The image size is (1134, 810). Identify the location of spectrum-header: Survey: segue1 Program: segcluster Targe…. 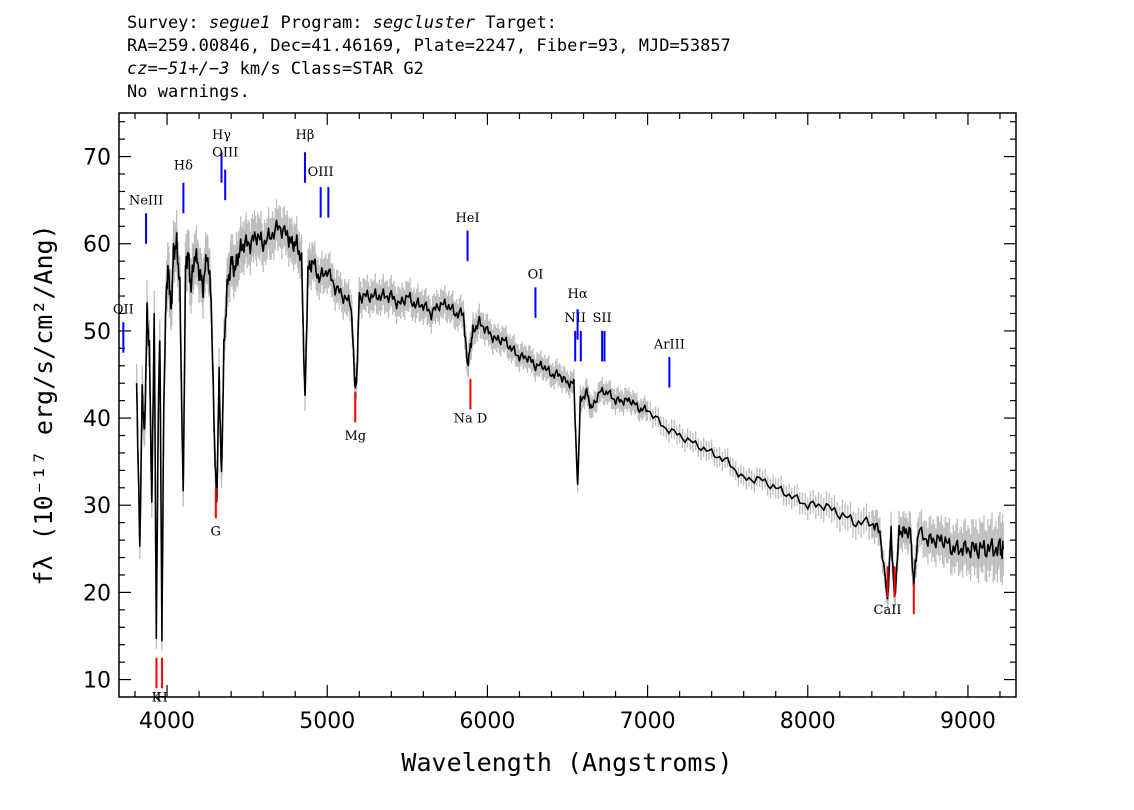
(577, 58).